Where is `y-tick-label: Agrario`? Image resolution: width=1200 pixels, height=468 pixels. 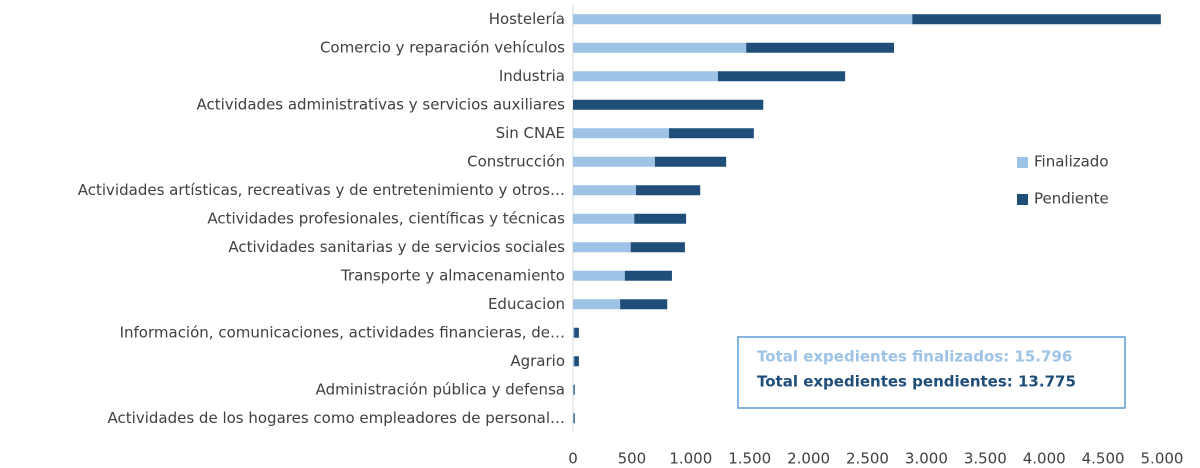
y-tick-label: Agrario is located at coordinates (537, 361).